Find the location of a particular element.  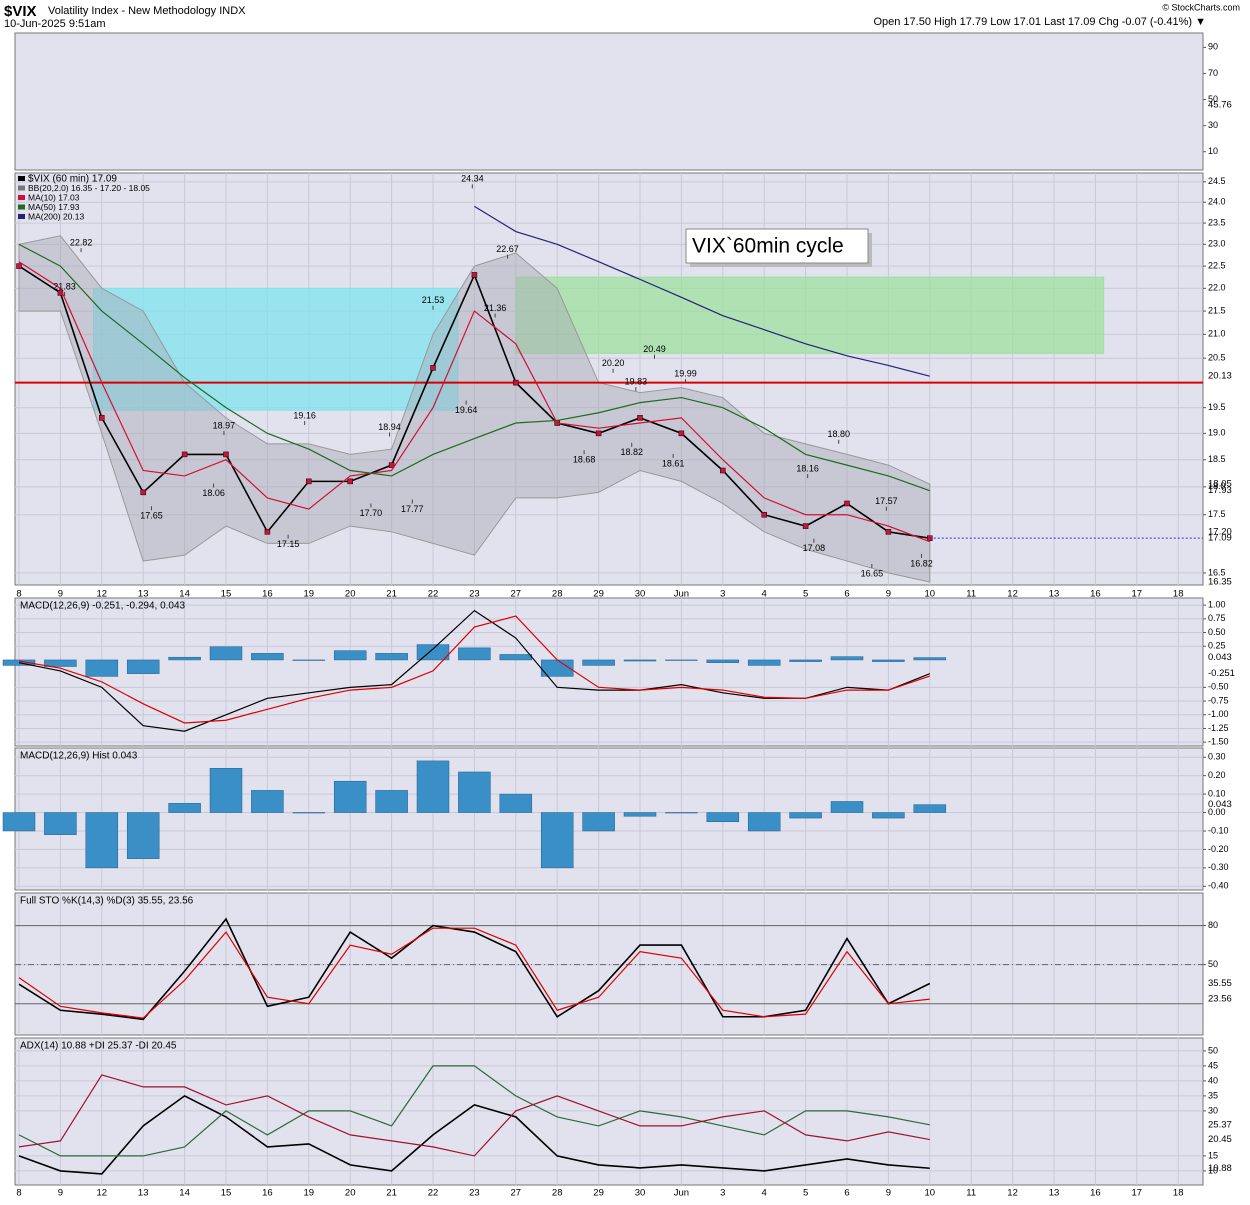

x-tick-label: 5 is located at coordinates (805, 1193).